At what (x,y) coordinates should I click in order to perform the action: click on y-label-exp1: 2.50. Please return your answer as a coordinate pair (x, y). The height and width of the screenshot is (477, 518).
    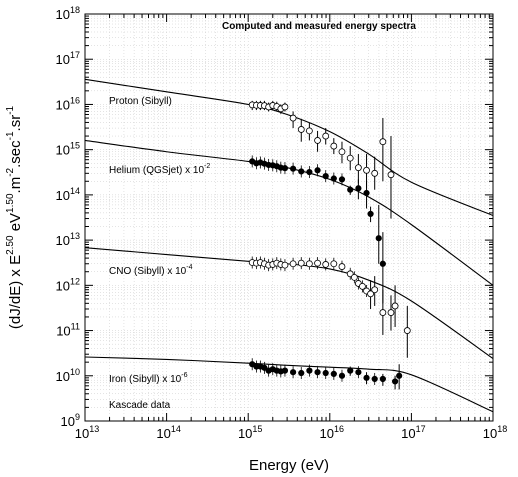
    Looking at the image, I should click on (10, 245).